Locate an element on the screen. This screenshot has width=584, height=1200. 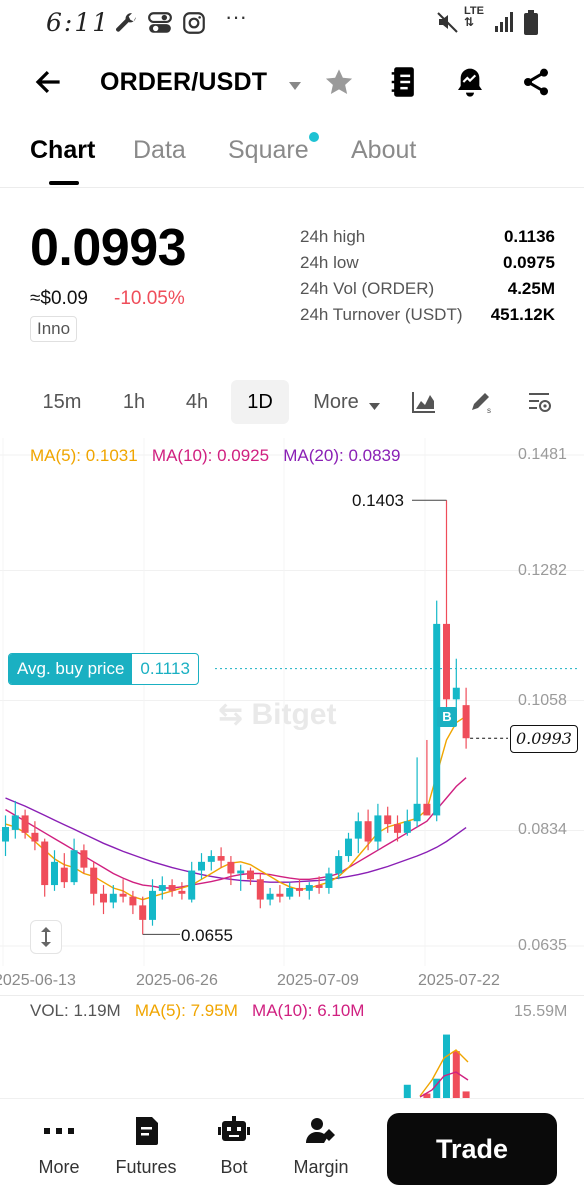
chevron-down-icon is located at coordinates (295, 87).